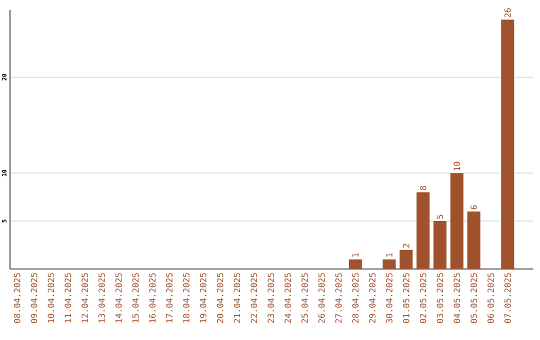 The height and width of the screenshot is (340, 540). Describe the element at coordinates (321, 298) in the screenshot. I see `x-tick-label: 26.04.2025` at that location.